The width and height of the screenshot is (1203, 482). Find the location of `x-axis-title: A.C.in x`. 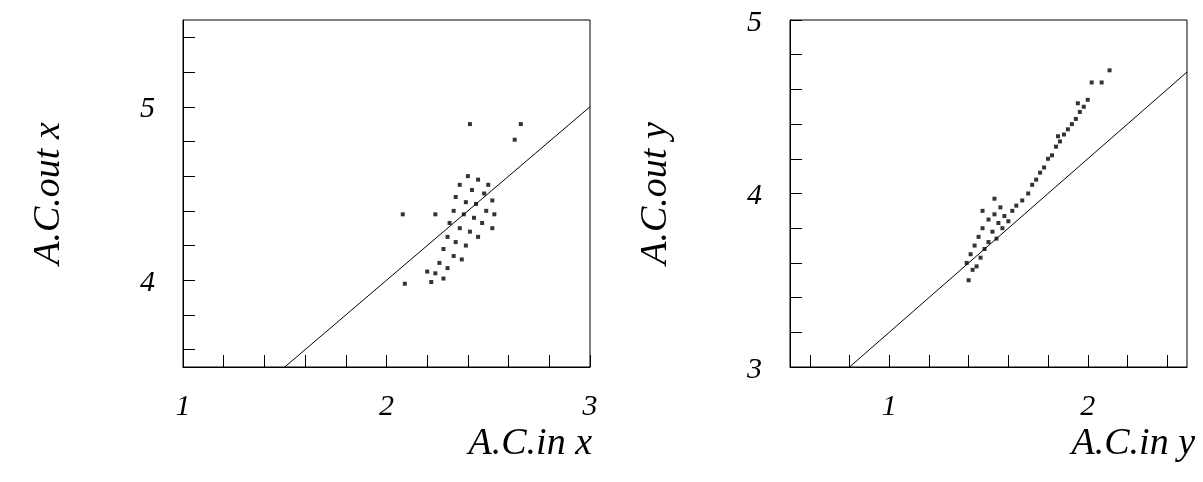

x-axis-title: A.C.in x is located at coordinates (529, 441).